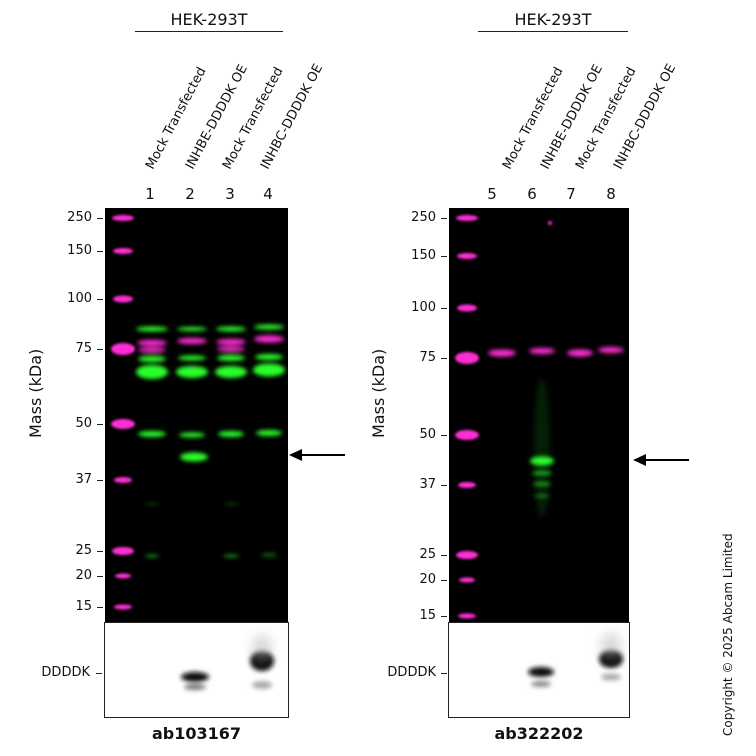 The width and height of the screenshot is (756, 756). Describe the element at coordinates (196, 733) in the screenshot. I see `antibody-label: ab103167` at that location.